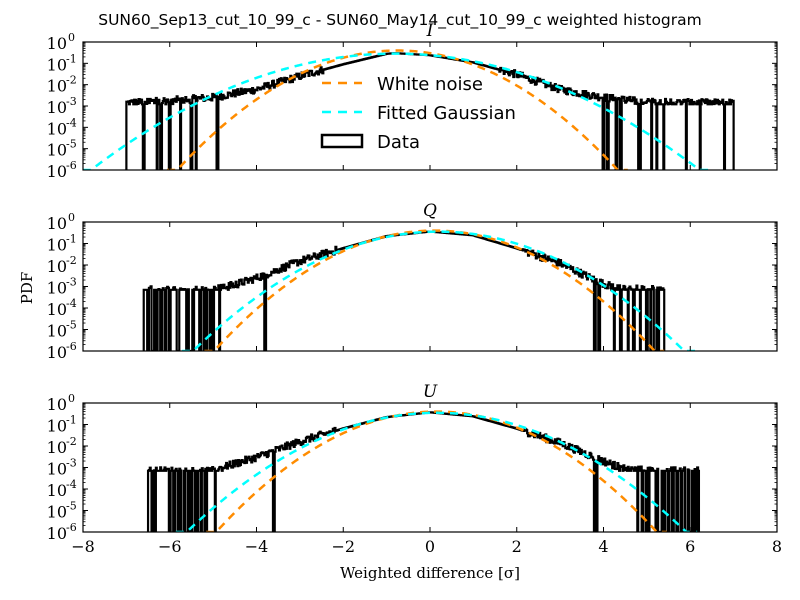 This screenshot has width=800, height=600. What do you see at coordinates (27, 288) in the screenshot?
I see `y-axis-label: PDF` at bounding box center [27, 288].